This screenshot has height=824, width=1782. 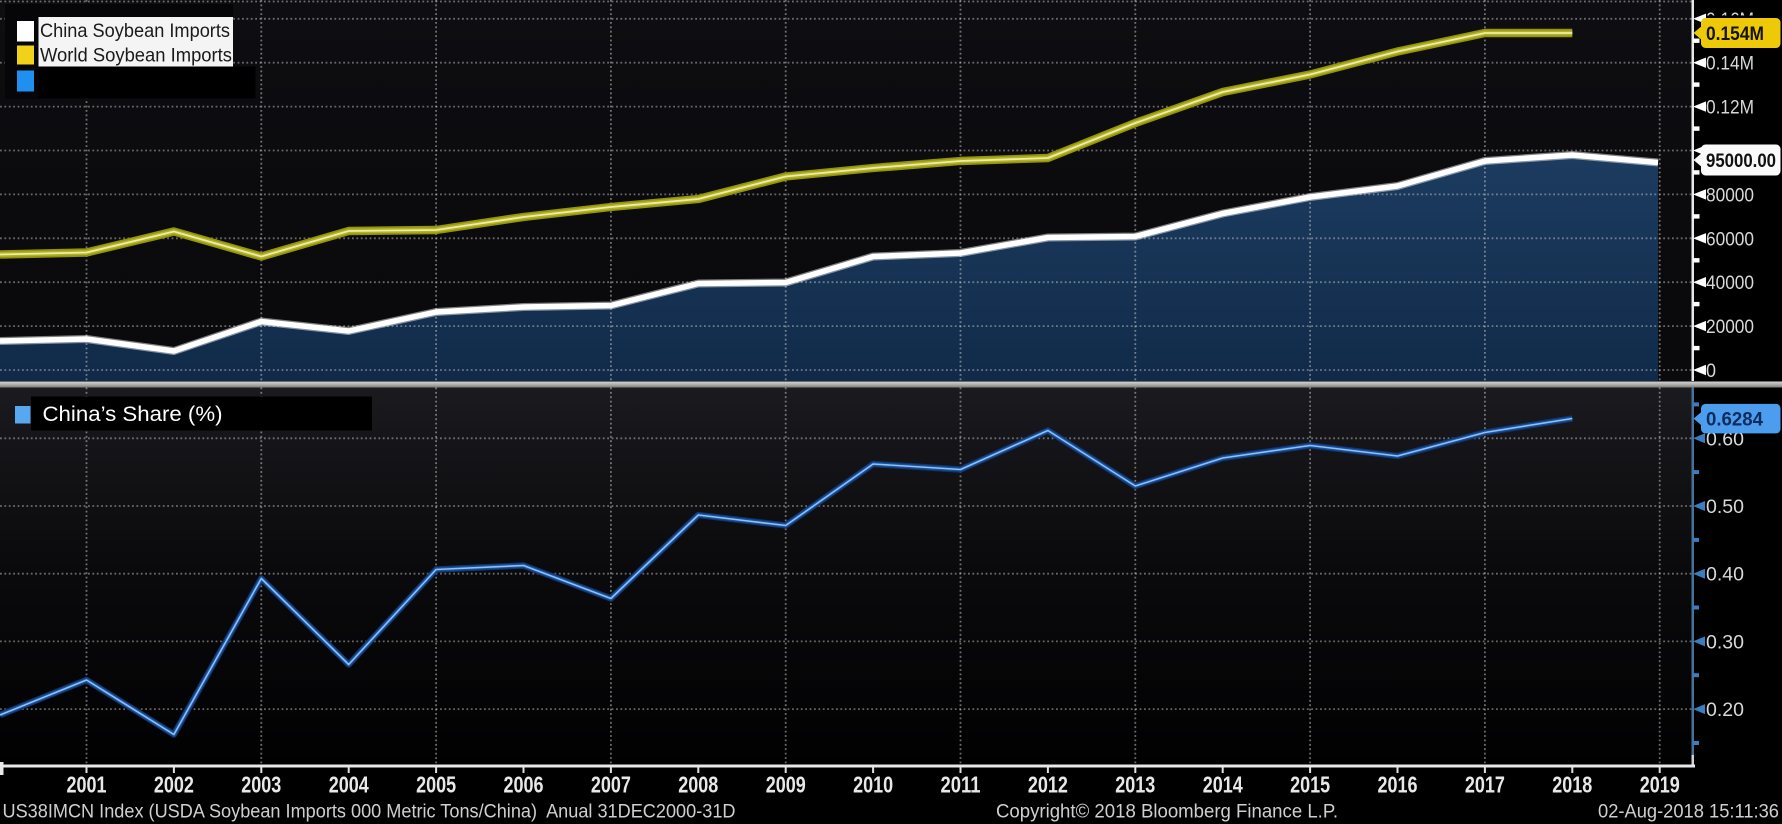 What do you see at coordinates (133, 414) in the screenshot?
I see `svg-text: China’s Share (%)` at bounding box center [133, 414].